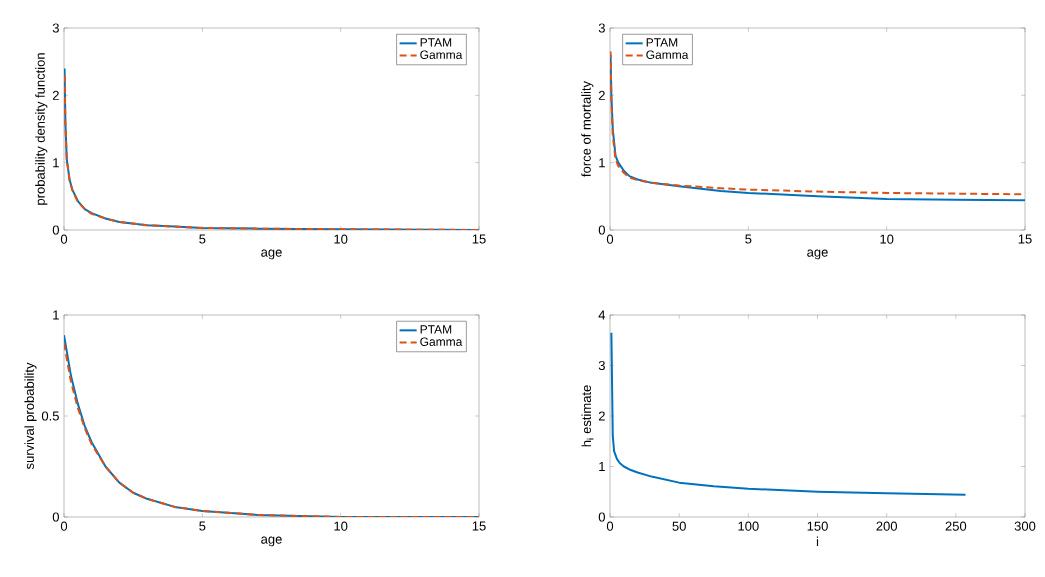 This screenshot has width=1045, height=577. I want to click on y-axis-title: probability density function, so click(41, 129).